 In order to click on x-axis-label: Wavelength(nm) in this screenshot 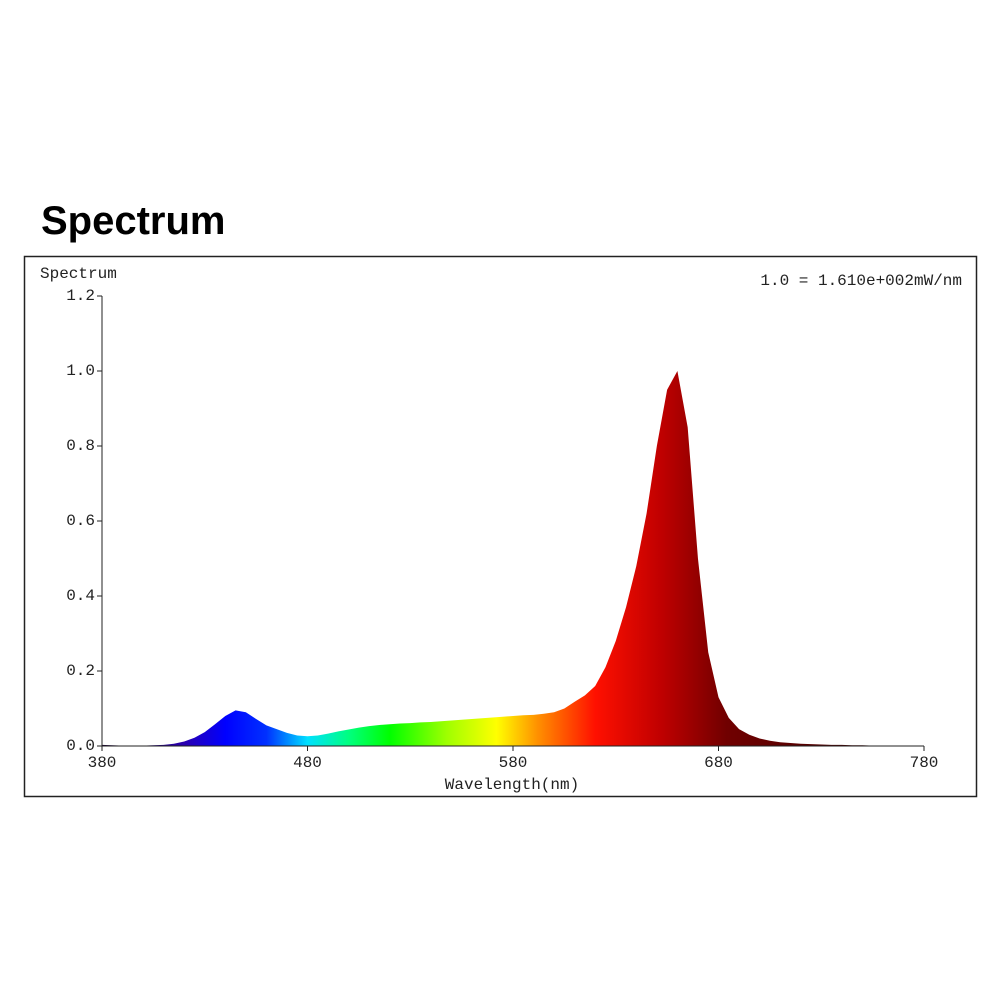, I will do `click(512, 785)`.